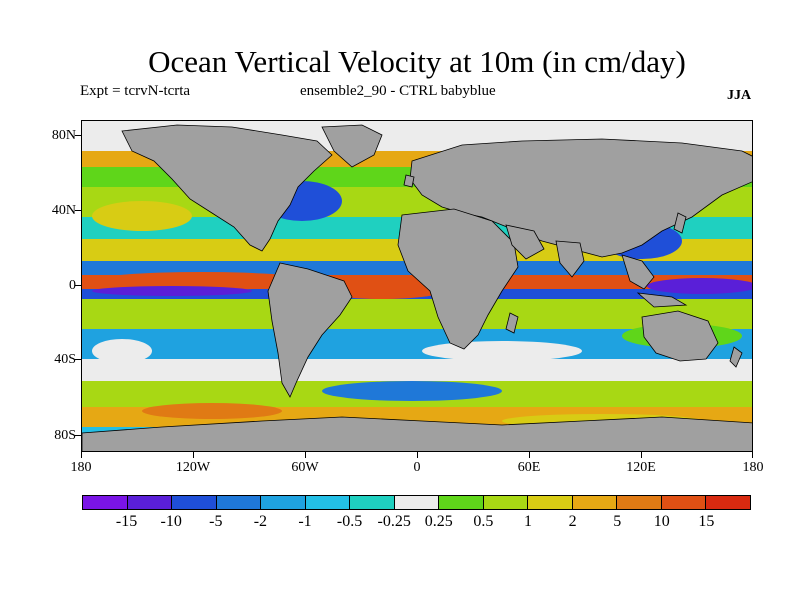 This screenshot has width=800, height=600. I want to click on x-tick-label: 60W, so click(305, 467).